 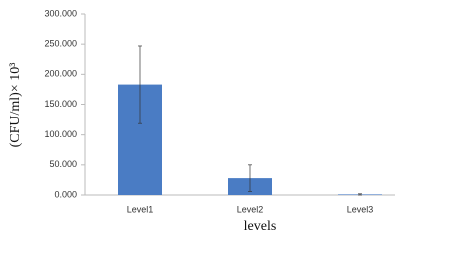 I want to click on y-tick-label: 250.000, so click(x=60, y=44).